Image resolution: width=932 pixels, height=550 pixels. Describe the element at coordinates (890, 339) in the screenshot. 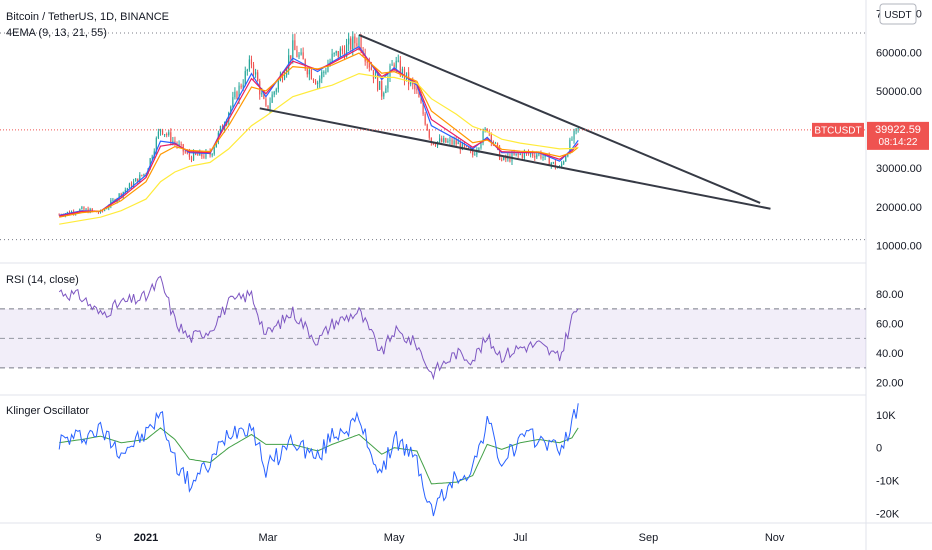

I see `rsi-axis: 20.00 40.00 60.00 80.00` at that location.